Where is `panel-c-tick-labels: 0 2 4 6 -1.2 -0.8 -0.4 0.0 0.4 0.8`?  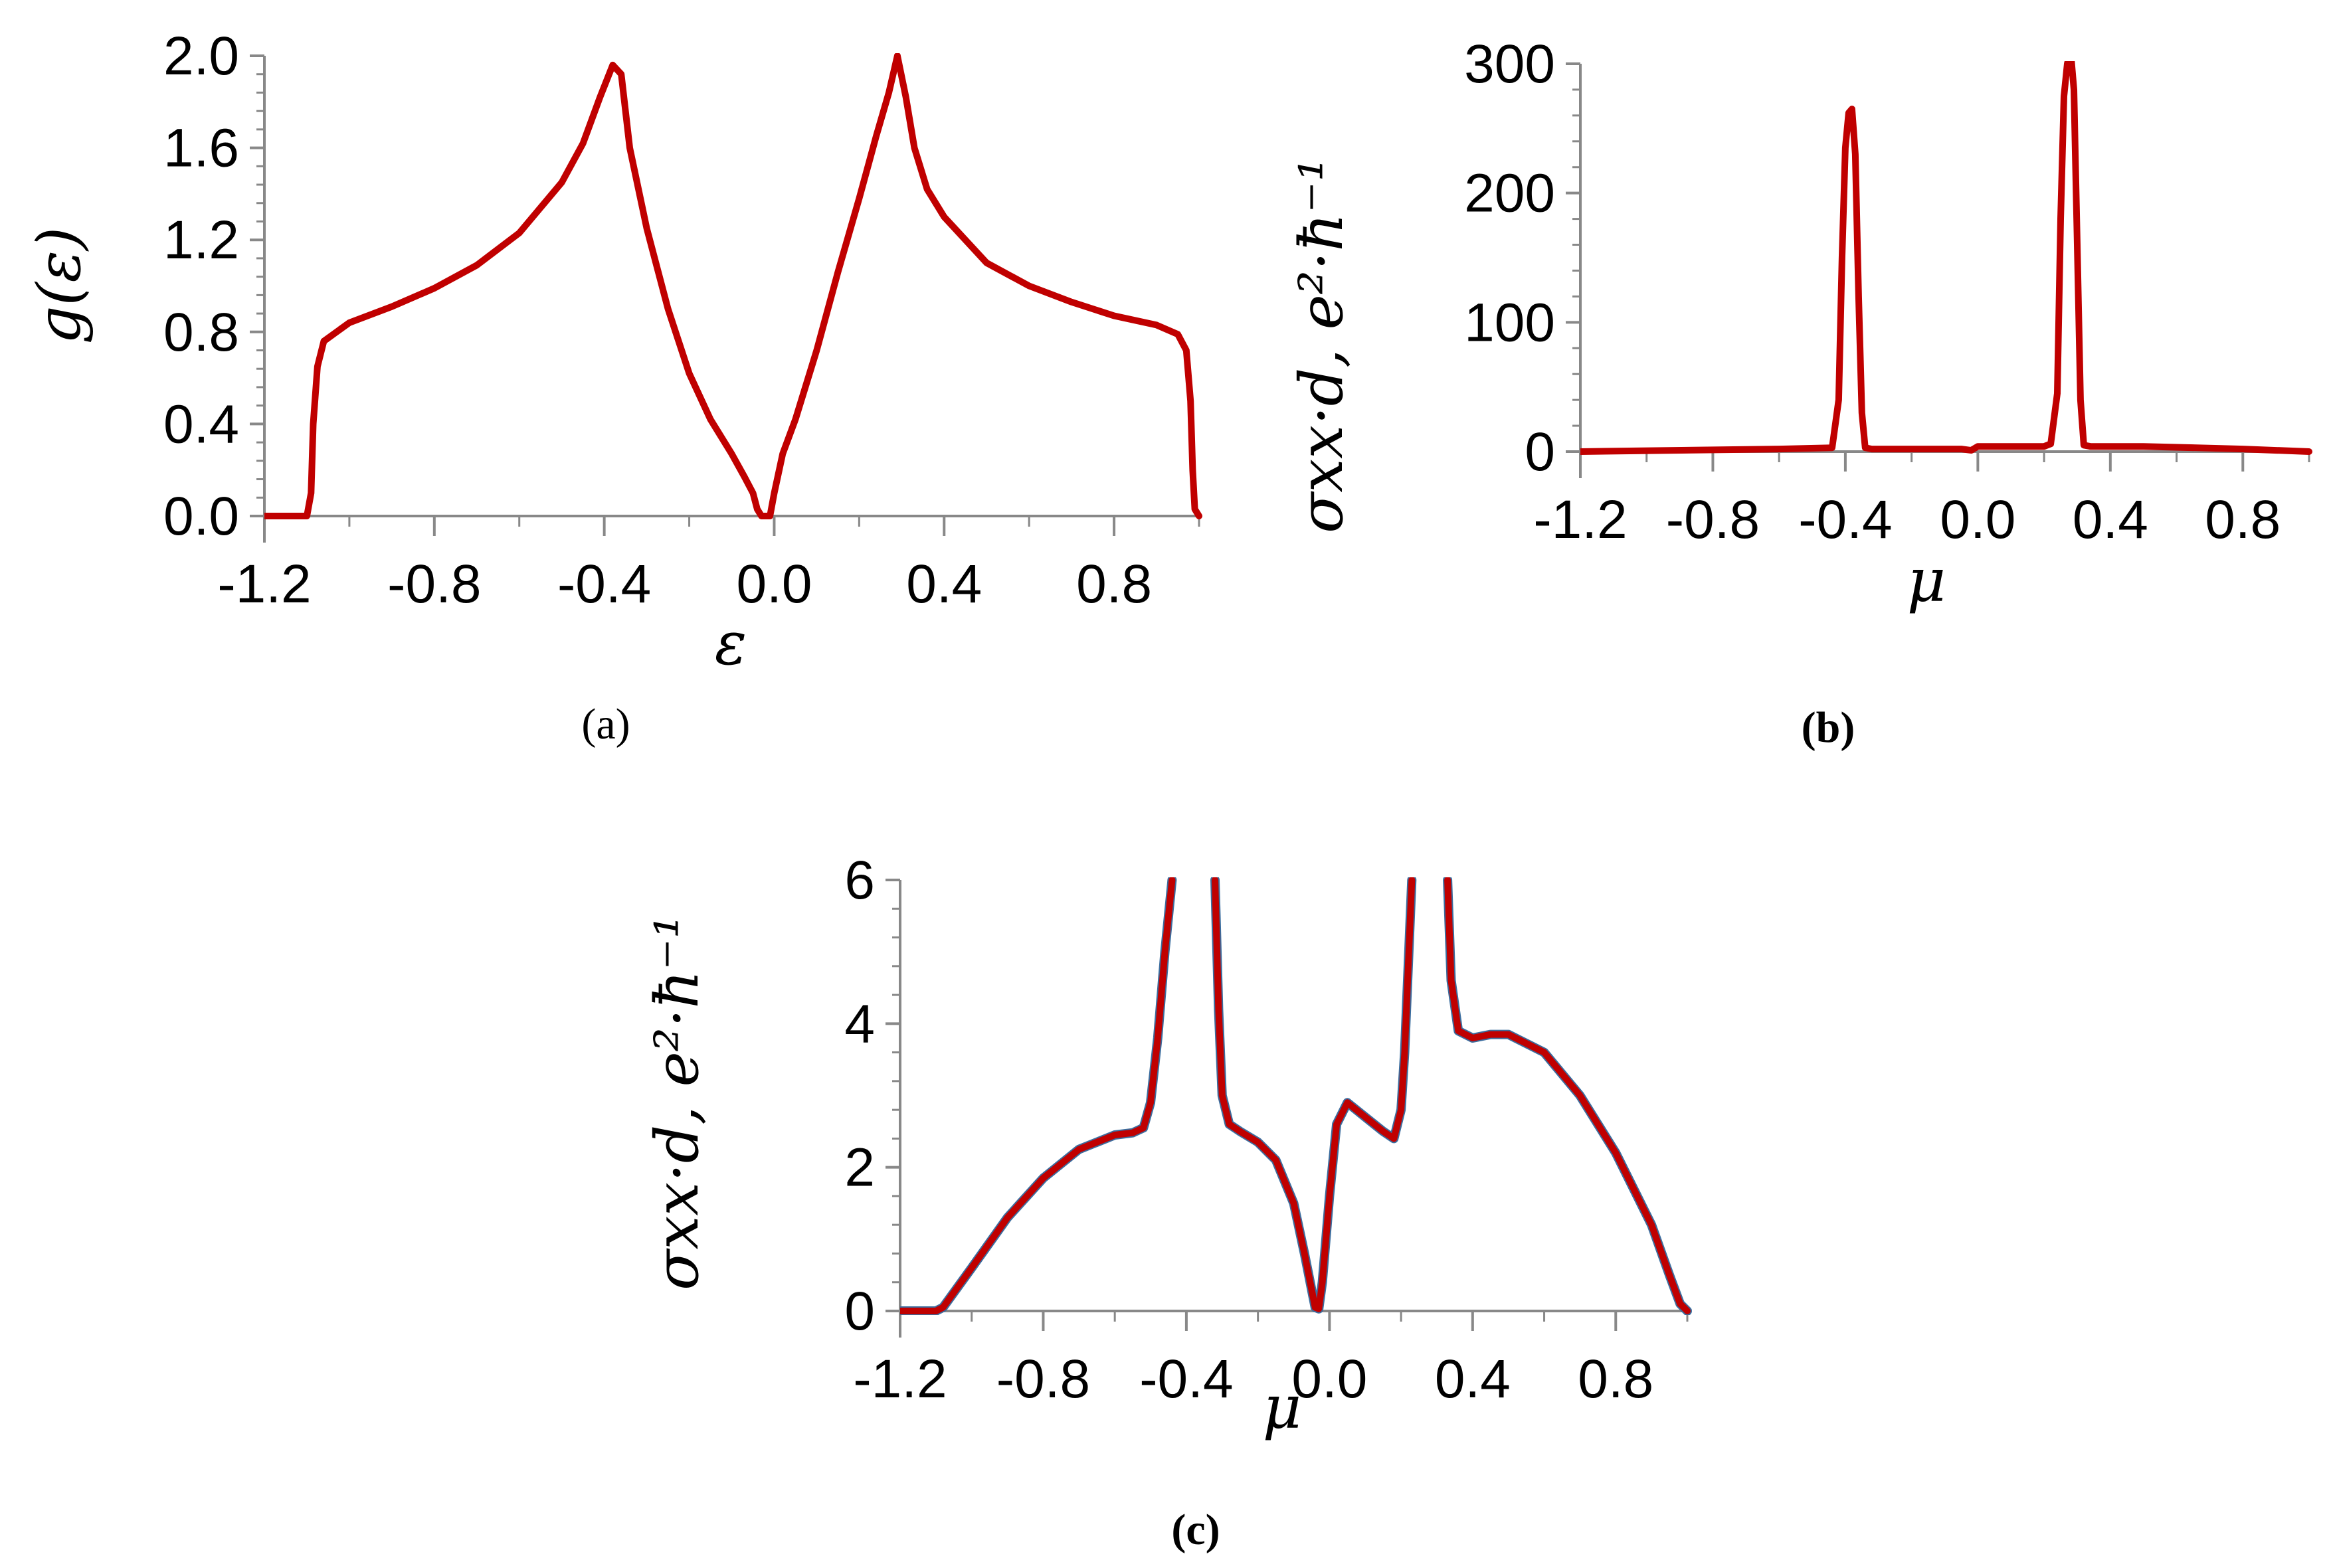 panel-c-tick-labels: 0 2 4 6 -1.2 -0.8 -0.4 0.0 0.4 0.8 is located at coordinates (1248, 1129).